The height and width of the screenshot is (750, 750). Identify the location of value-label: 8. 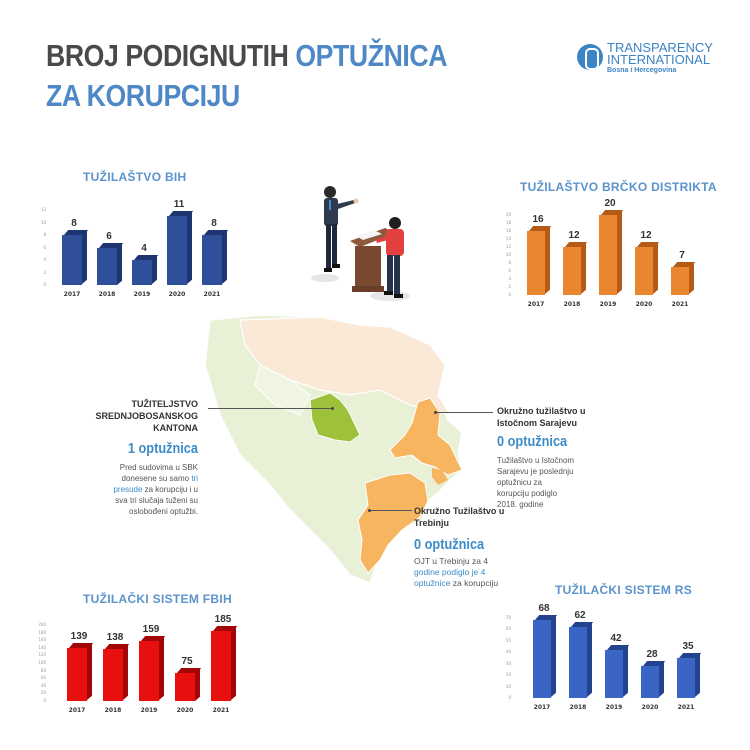
(214, 223).